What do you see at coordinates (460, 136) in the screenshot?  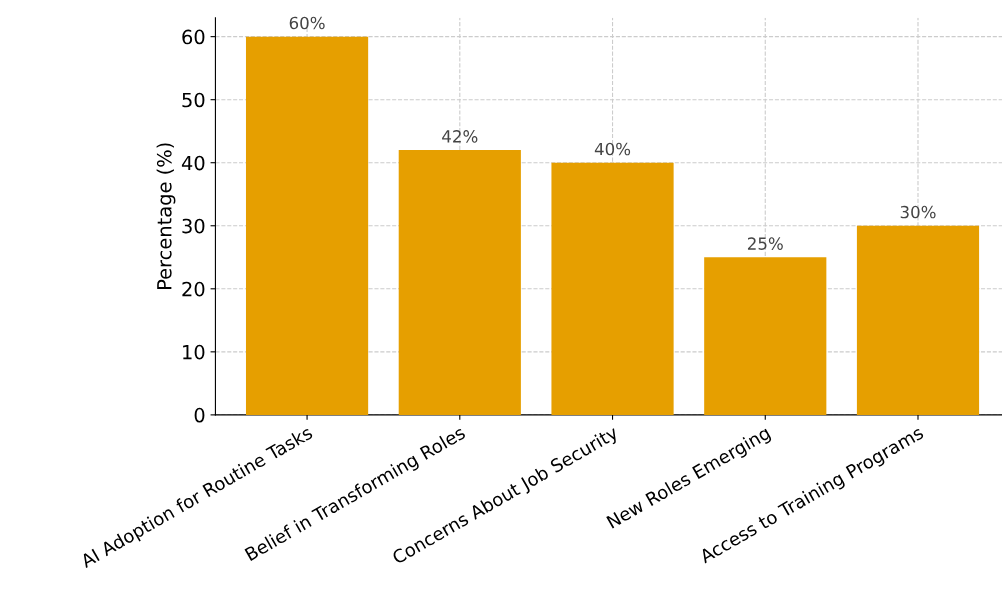 I see `data-label: 42%` at bounding box center [460, 136].